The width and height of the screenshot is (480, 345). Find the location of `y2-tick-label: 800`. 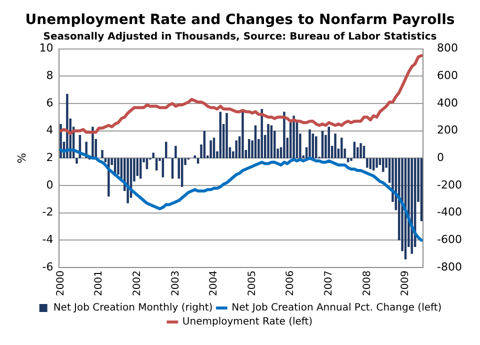

y2-tick-label: 800 is located at coordinates (447, 48).